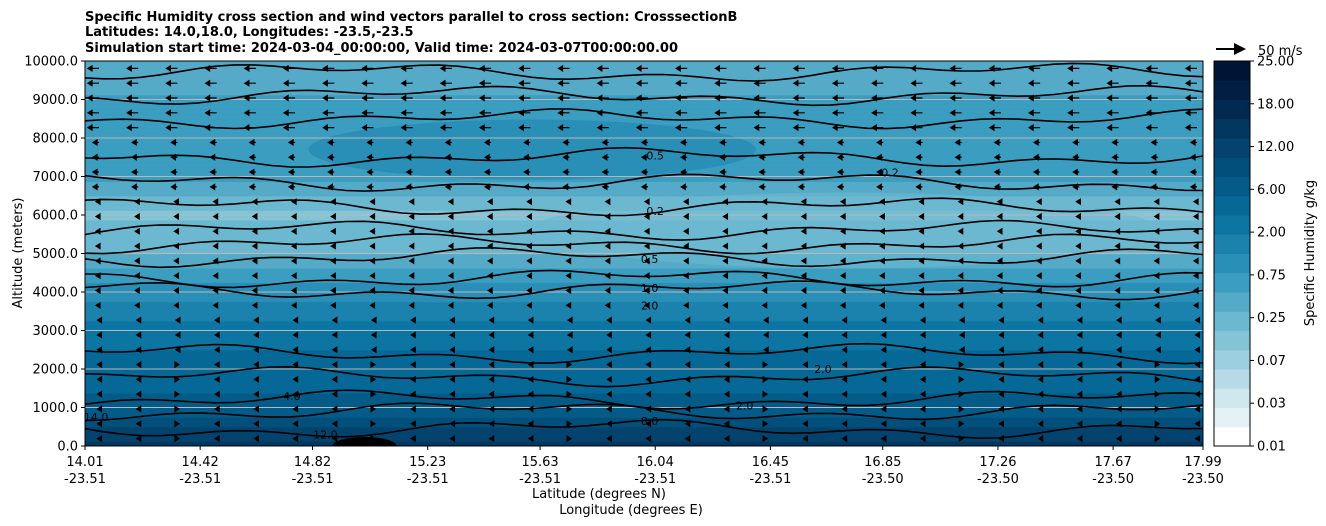  What do you see at coordinates (364, 441) in the screenshot?
I see `max-humidity-core` at bounding box center [364, 441].